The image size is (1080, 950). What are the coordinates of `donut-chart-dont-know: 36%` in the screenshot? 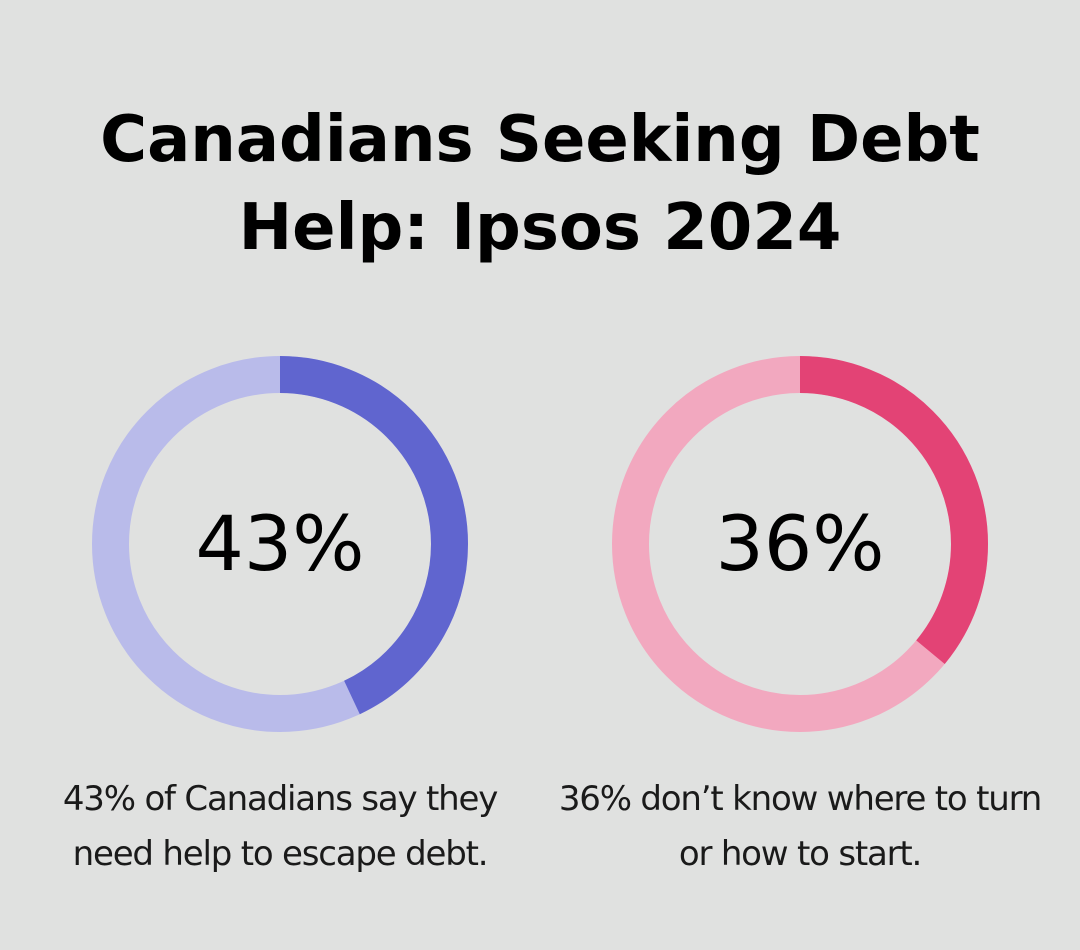 It's located at (800, 544).